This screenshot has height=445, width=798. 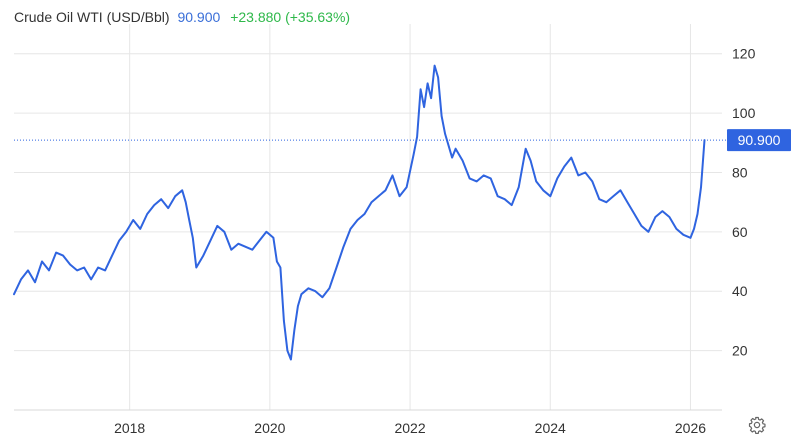 What do you see at coordinates (129, 428) in the screenshot?
I see `x-tick-label: 2018` at bounding box center [129, 428].